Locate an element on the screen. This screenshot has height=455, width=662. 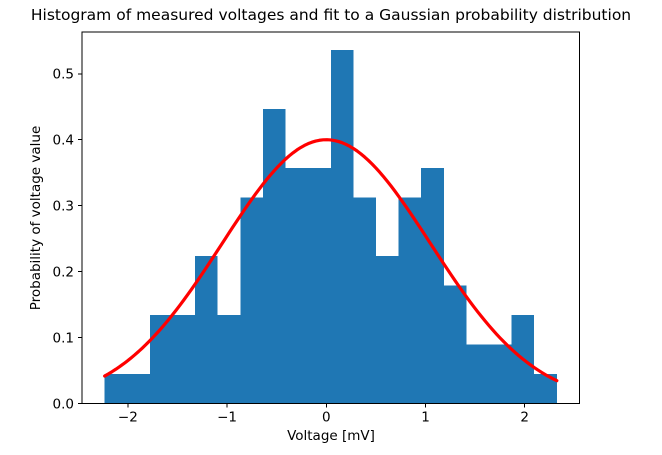
x-tick-label: 0 is located at coordinates (326, 418).